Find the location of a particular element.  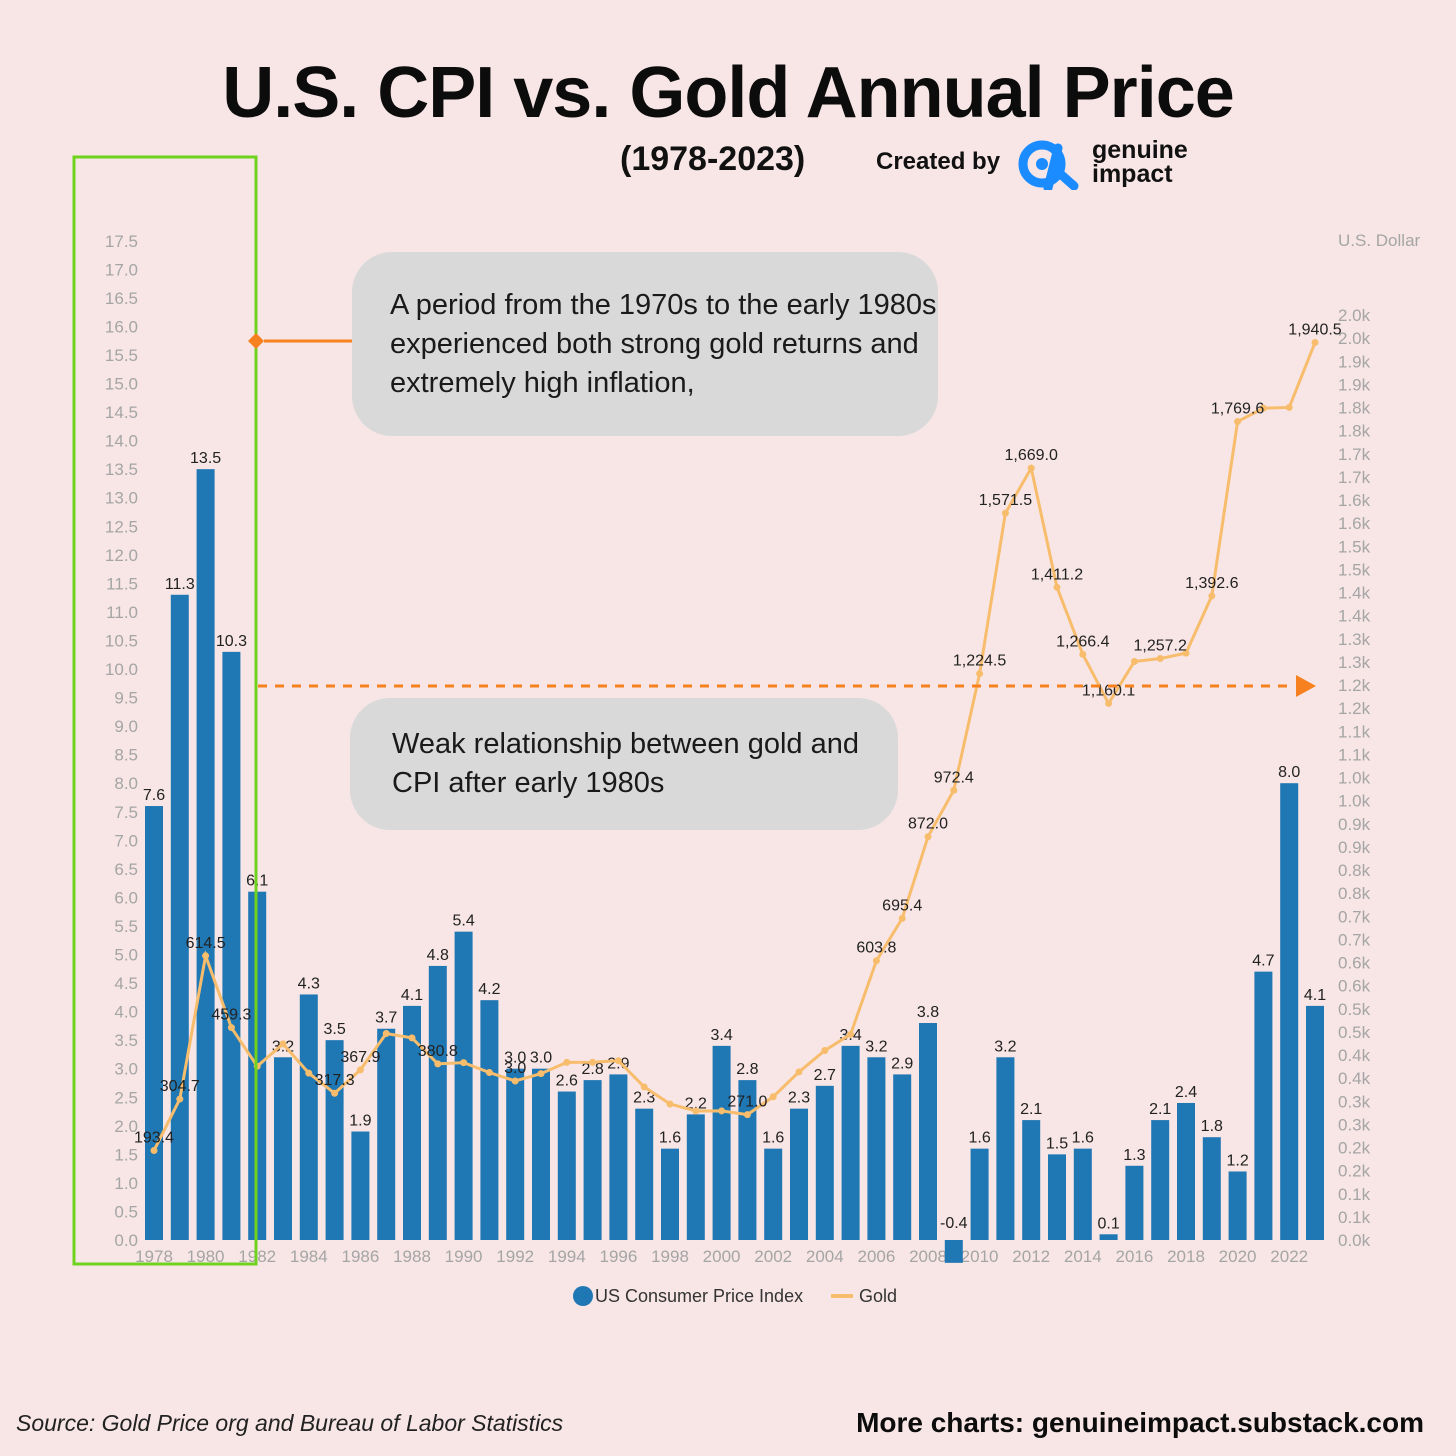

gold-data-label: 304.7 is located at coordinates (180, 1086).